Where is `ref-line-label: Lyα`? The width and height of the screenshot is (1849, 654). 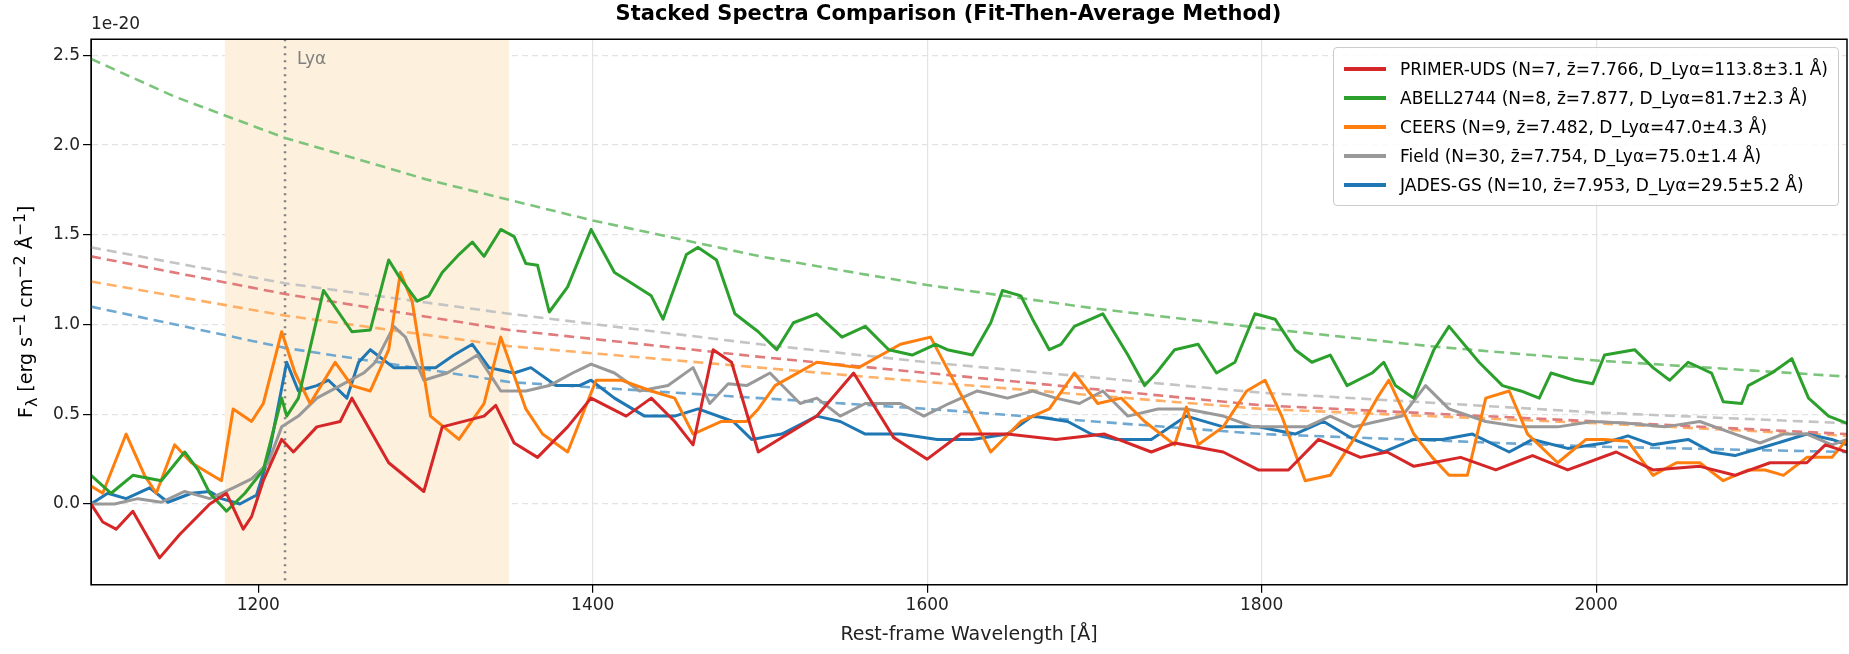
ref-line-label: Lyα is located at coordinates (312, 58).